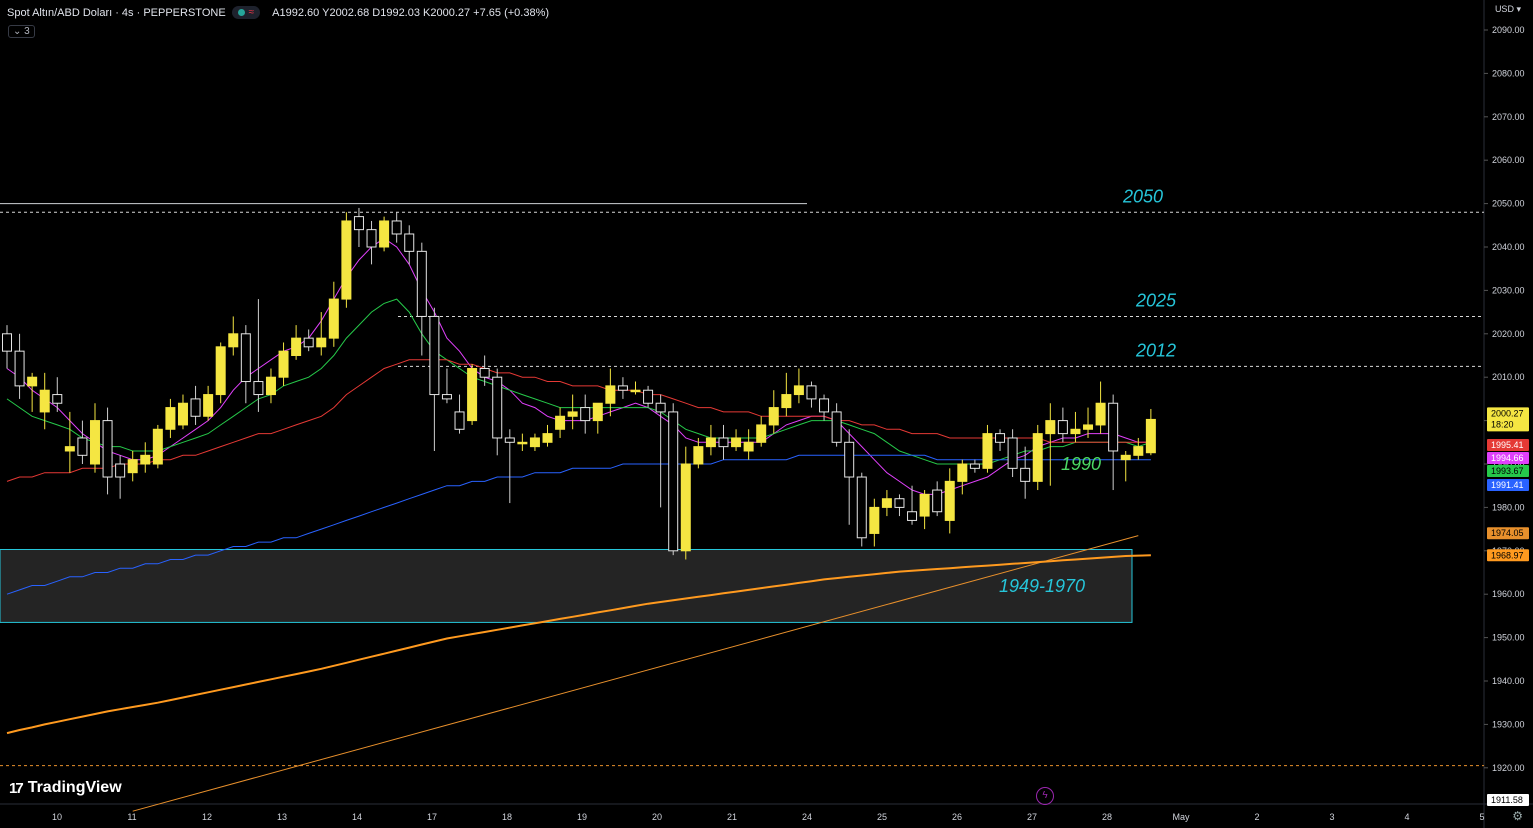 This screenshot has width=1533, height=828. What do you see at coordinates (65, 788) in the screenshot?
I see `tradingview-logo: 17 TradingView` at bounding box center [65, 788].